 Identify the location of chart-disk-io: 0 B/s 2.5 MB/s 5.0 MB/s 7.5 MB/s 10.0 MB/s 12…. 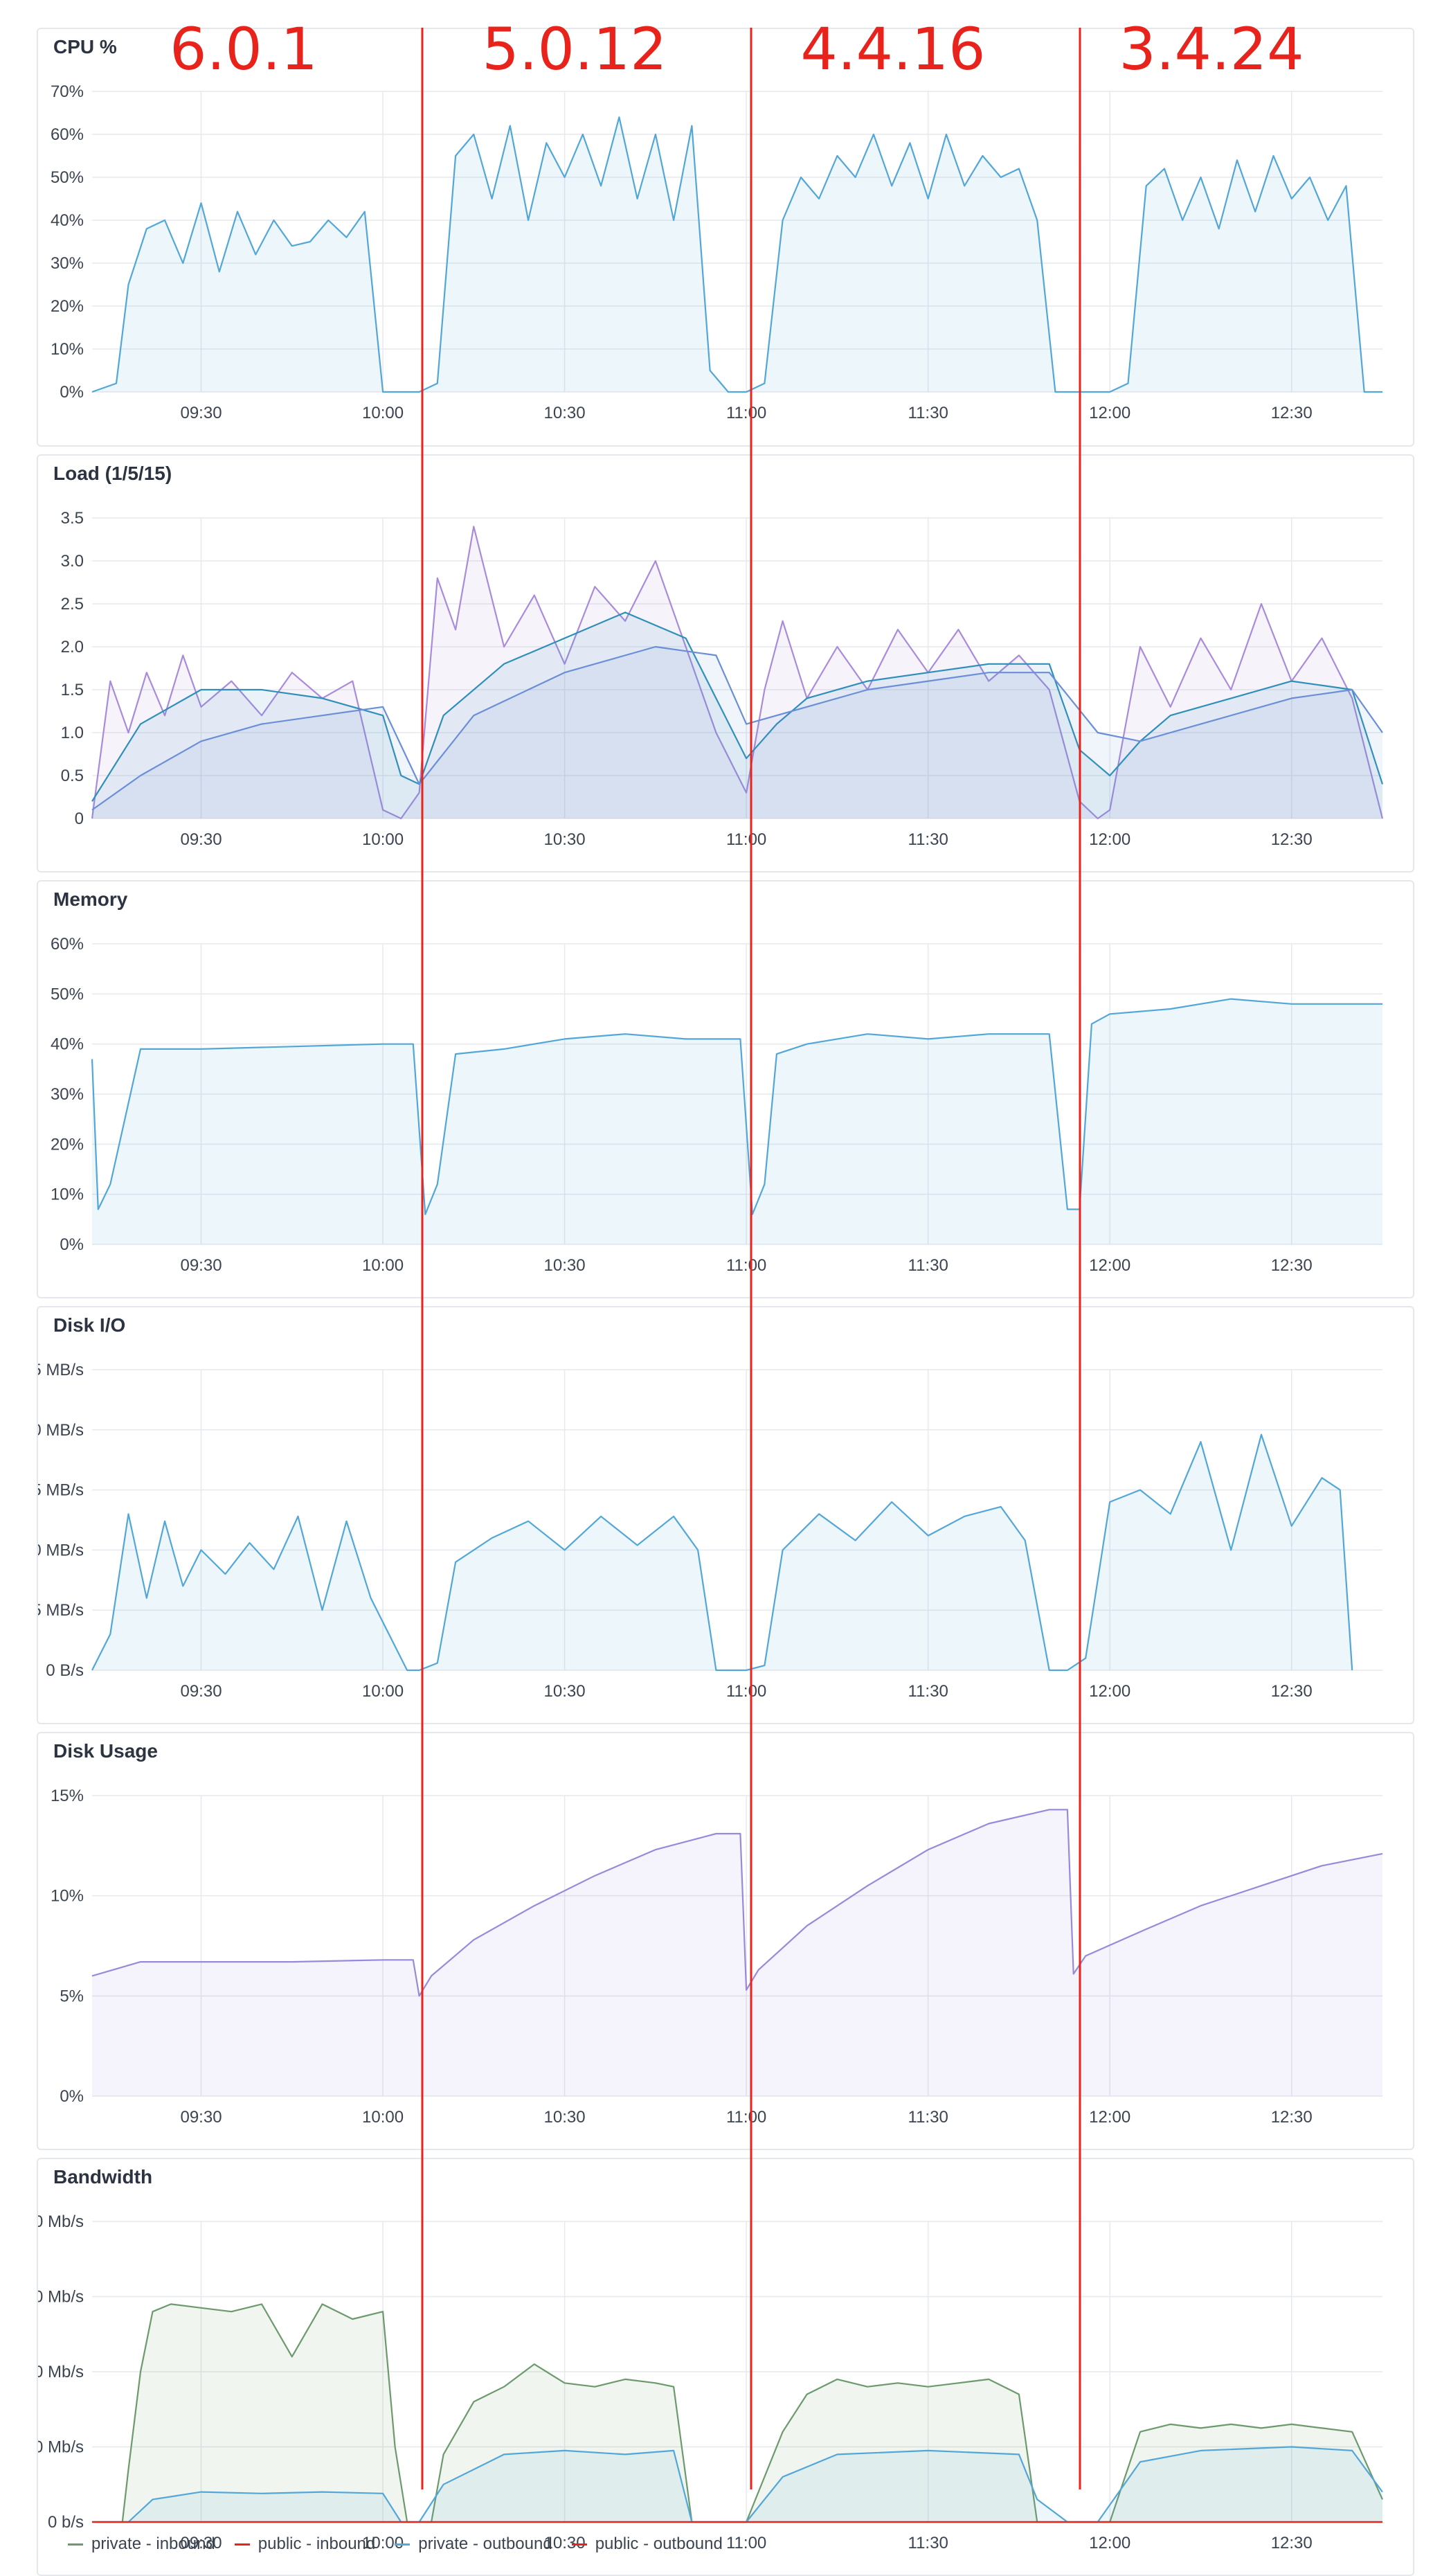
(710, 1531).